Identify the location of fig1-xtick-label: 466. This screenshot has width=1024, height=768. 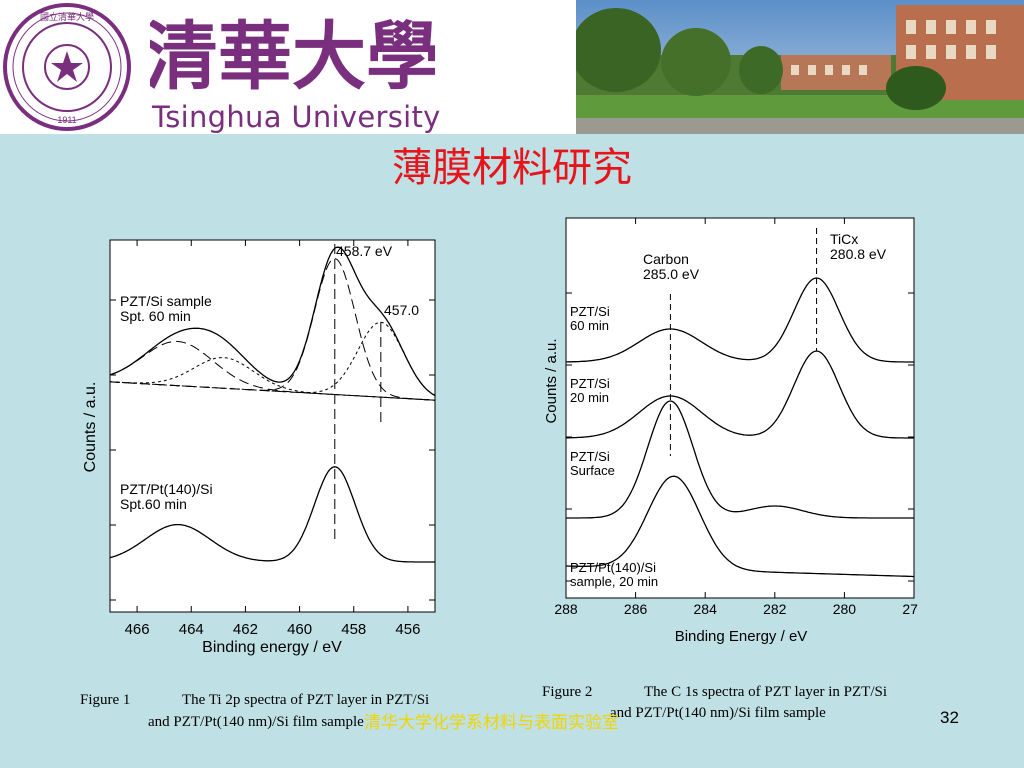
(137, 629).